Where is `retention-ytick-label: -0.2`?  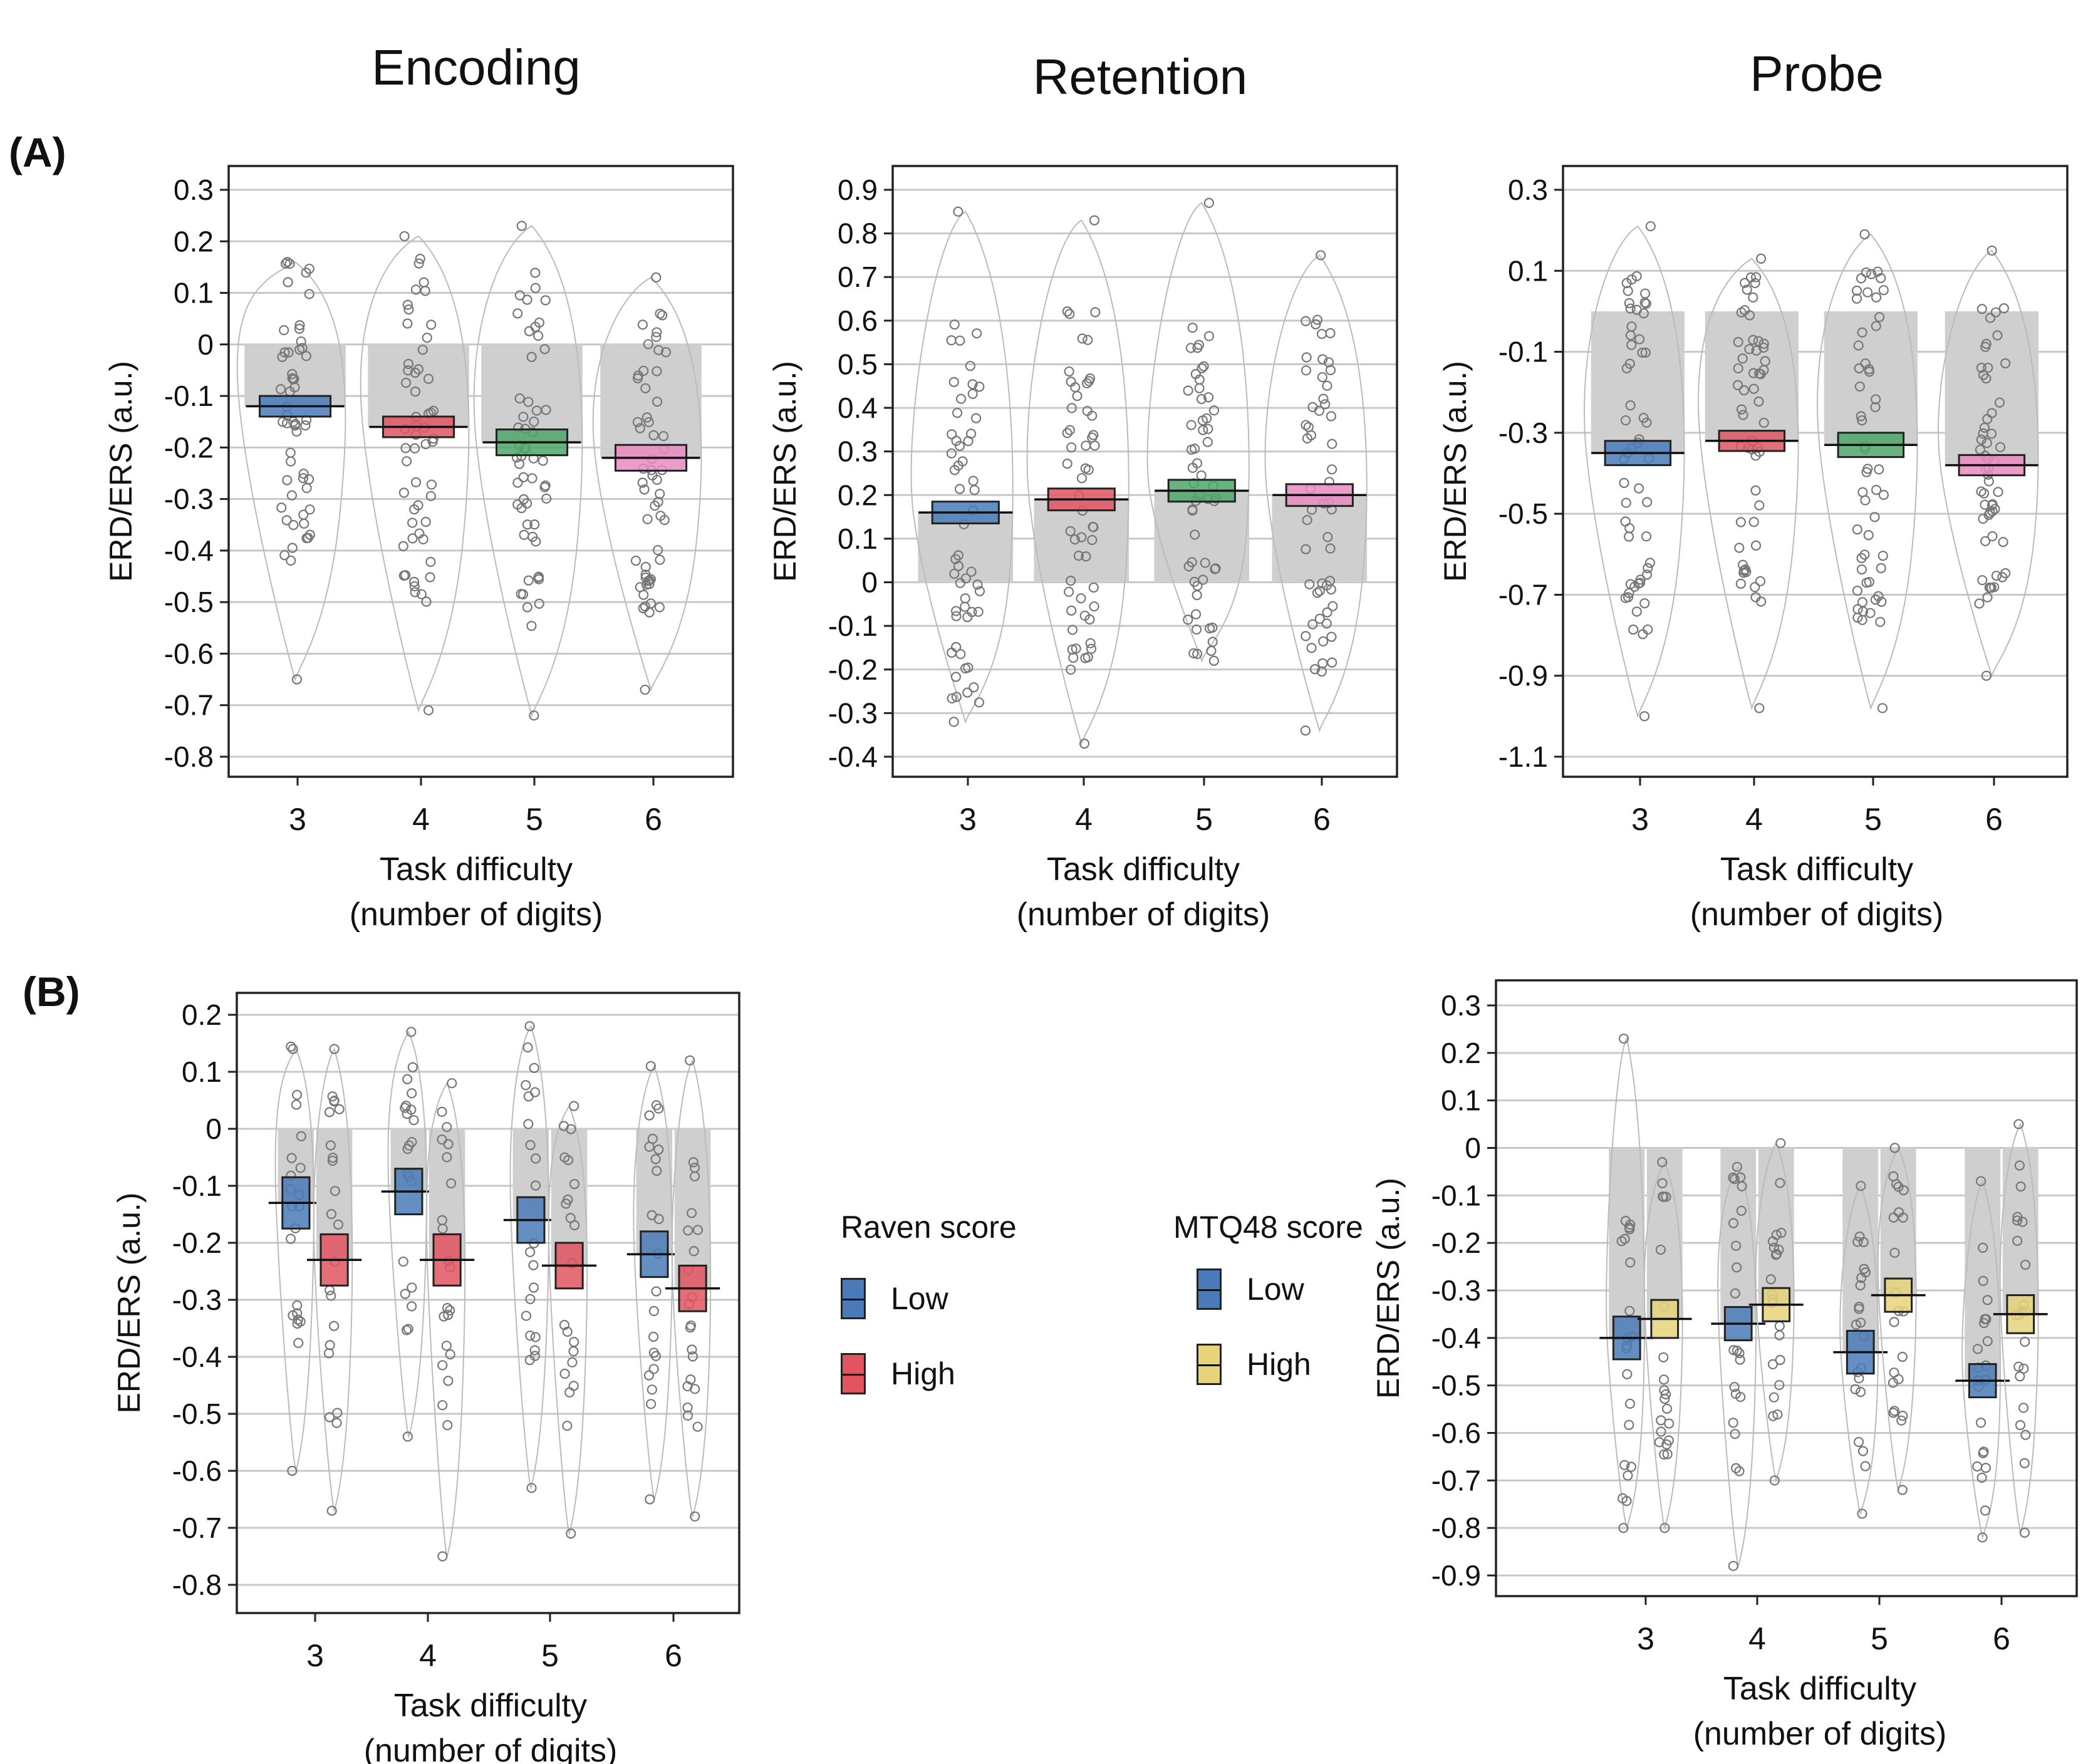 retention-ytick-label: -0.2 is located at coordinates (853, 670).